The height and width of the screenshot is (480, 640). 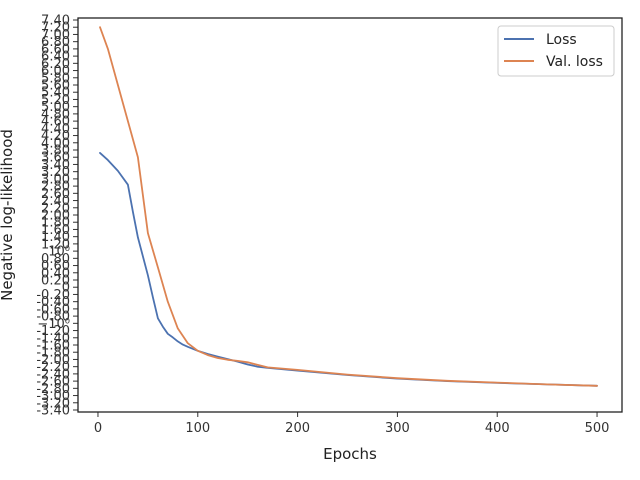 What do you see at coordinates (197, 428) in the screenshot?
I see `x-tick-label: 100` at bounding box center [197, 428].